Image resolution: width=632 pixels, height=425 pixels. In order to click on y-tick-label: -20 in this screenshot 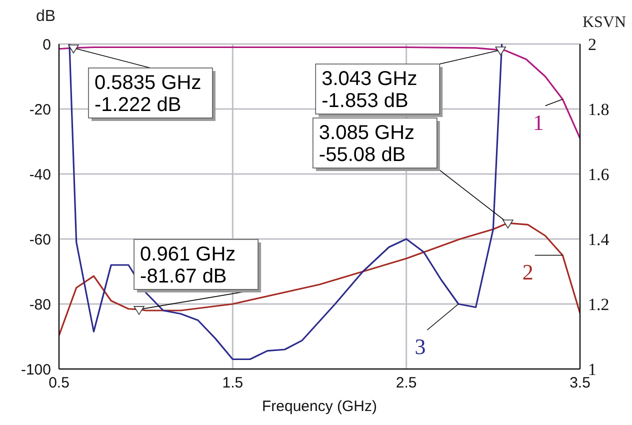, I will do `click(40, 109)`.